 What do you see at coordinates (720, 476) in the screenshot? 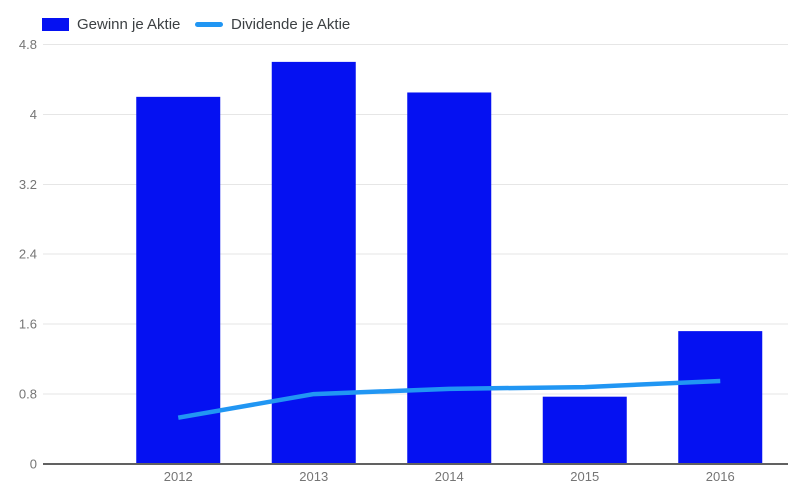
I see `x-tick-label-2016: 2016` at bounding box center [720, 476].